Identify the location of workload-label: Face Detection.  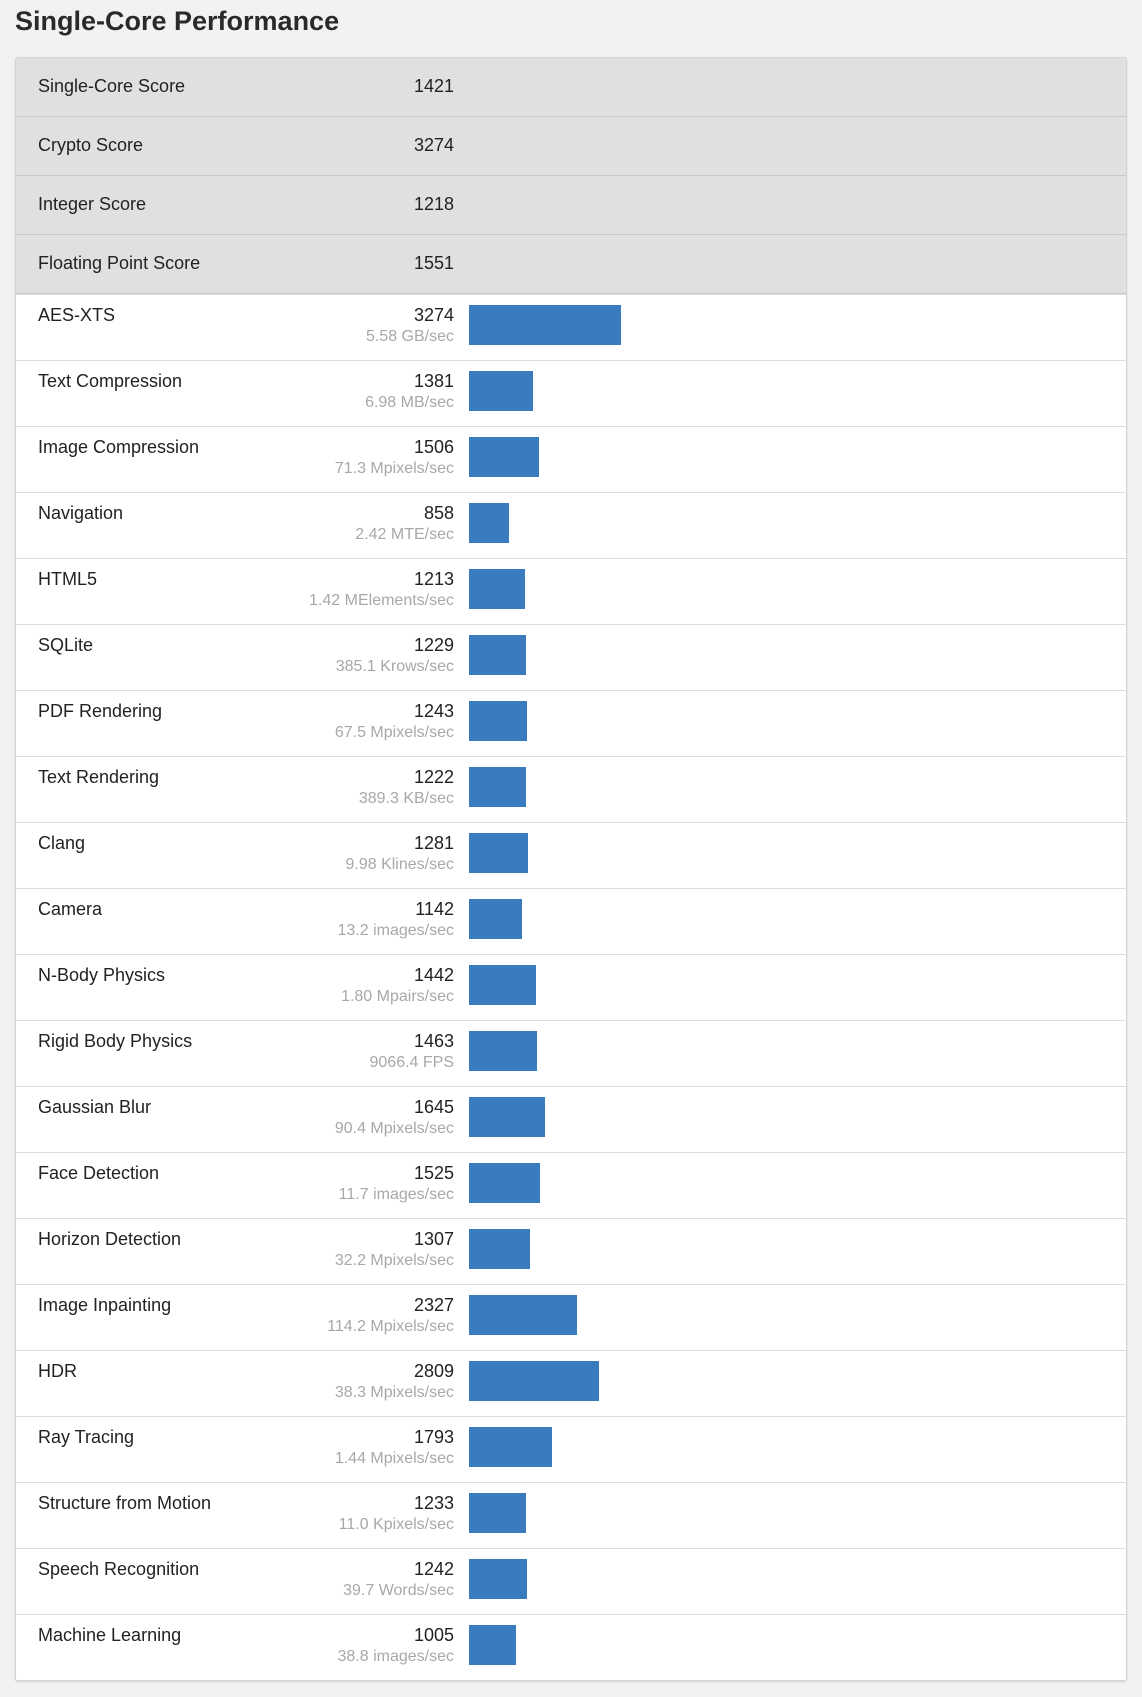
(99, 1173).